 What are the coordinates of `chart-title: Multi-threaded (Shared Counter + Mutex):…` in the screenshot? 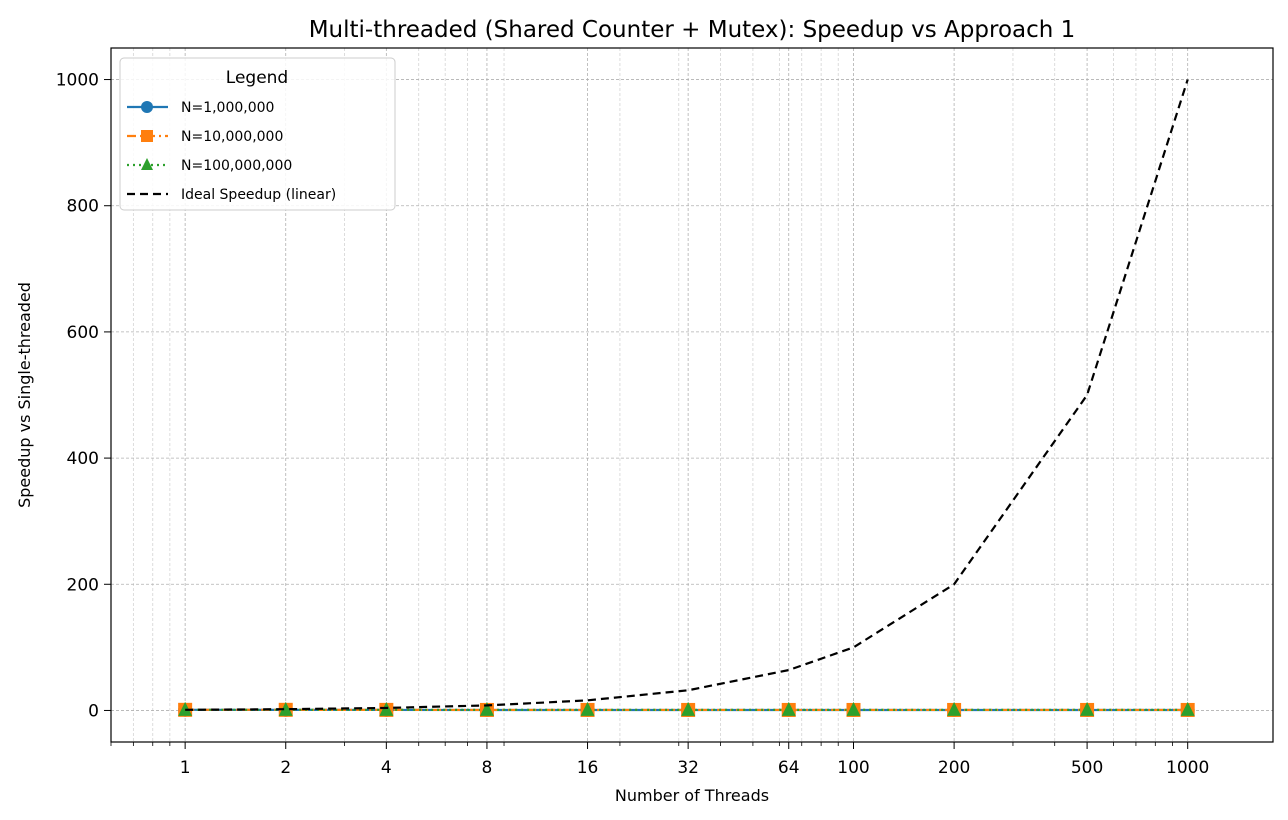 It's located at (692, 30).